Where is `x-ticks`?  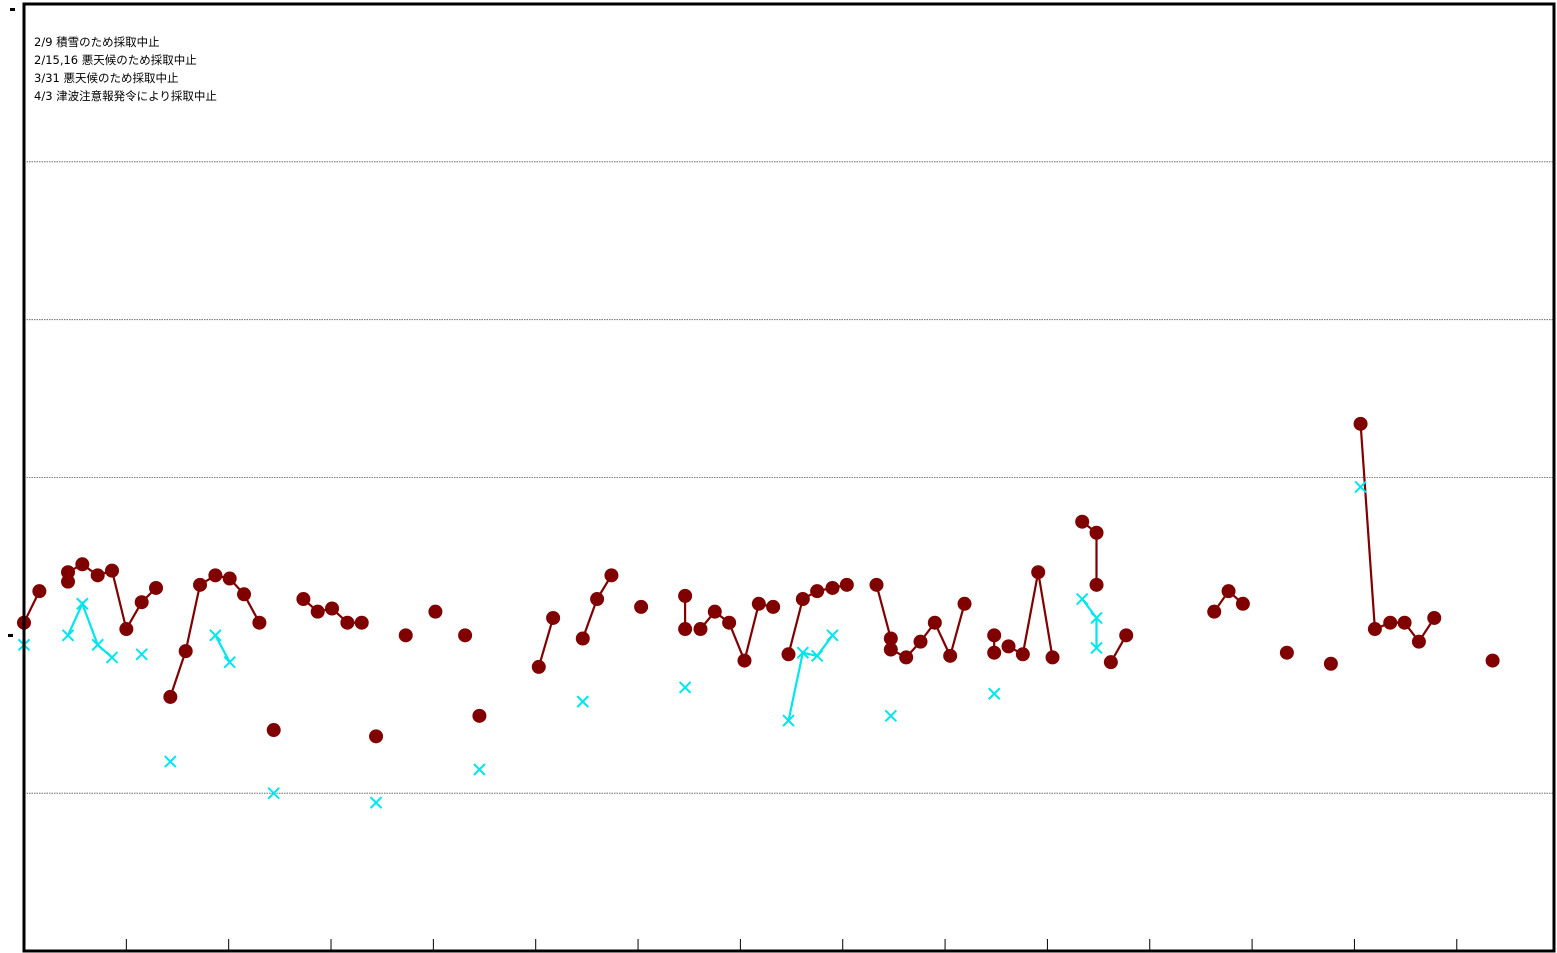
x-ticks is located at coordinates (791, 945).